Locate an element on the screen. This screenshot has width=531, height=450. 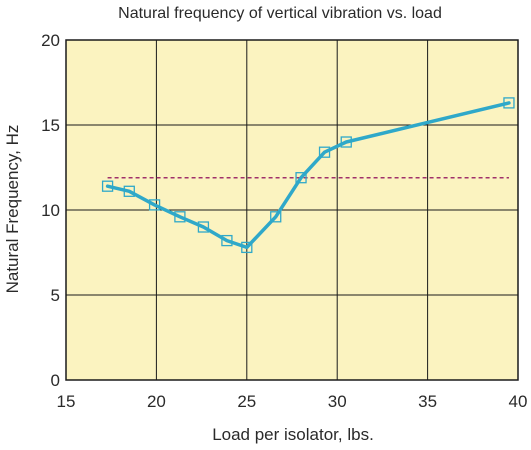
x-tick-label: 15 is located at coordinates (66, 401).